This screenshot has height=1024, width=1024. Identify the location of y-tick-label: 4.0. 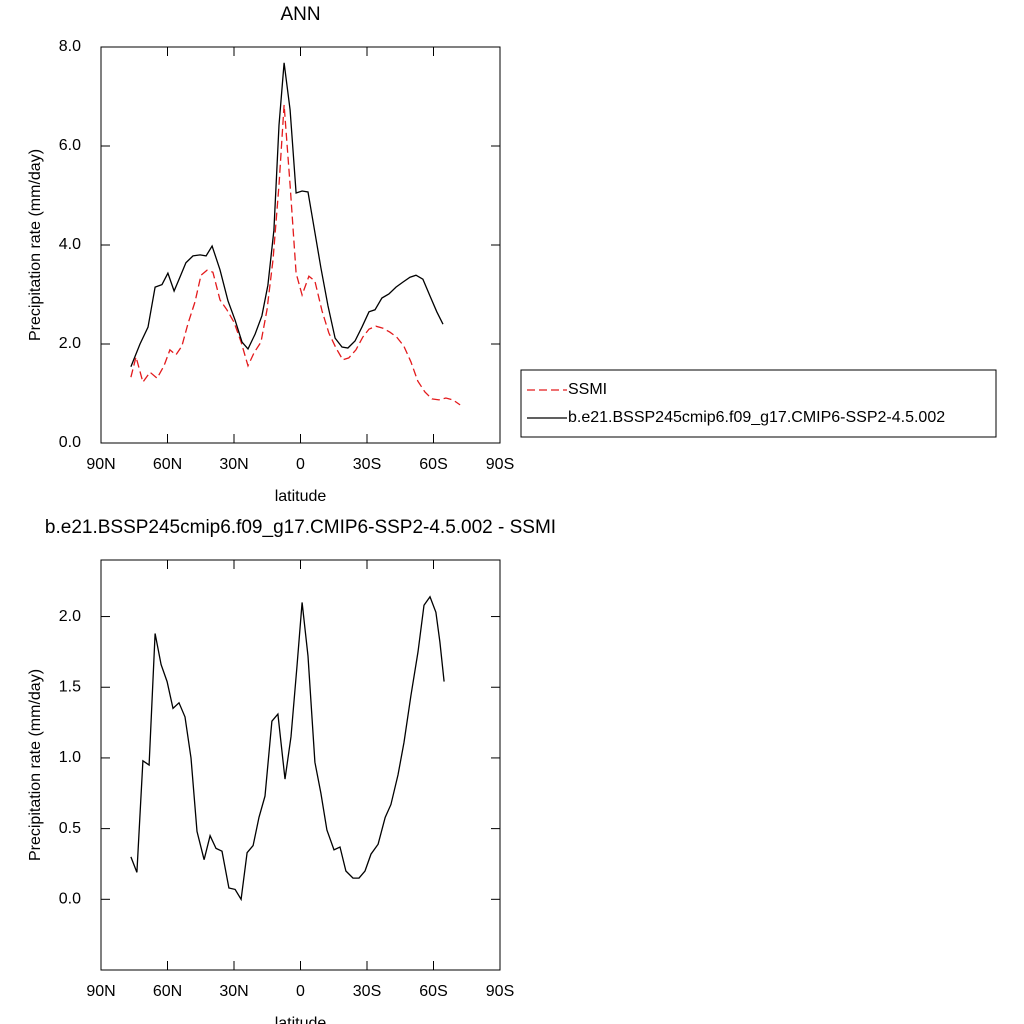
(70, 244).